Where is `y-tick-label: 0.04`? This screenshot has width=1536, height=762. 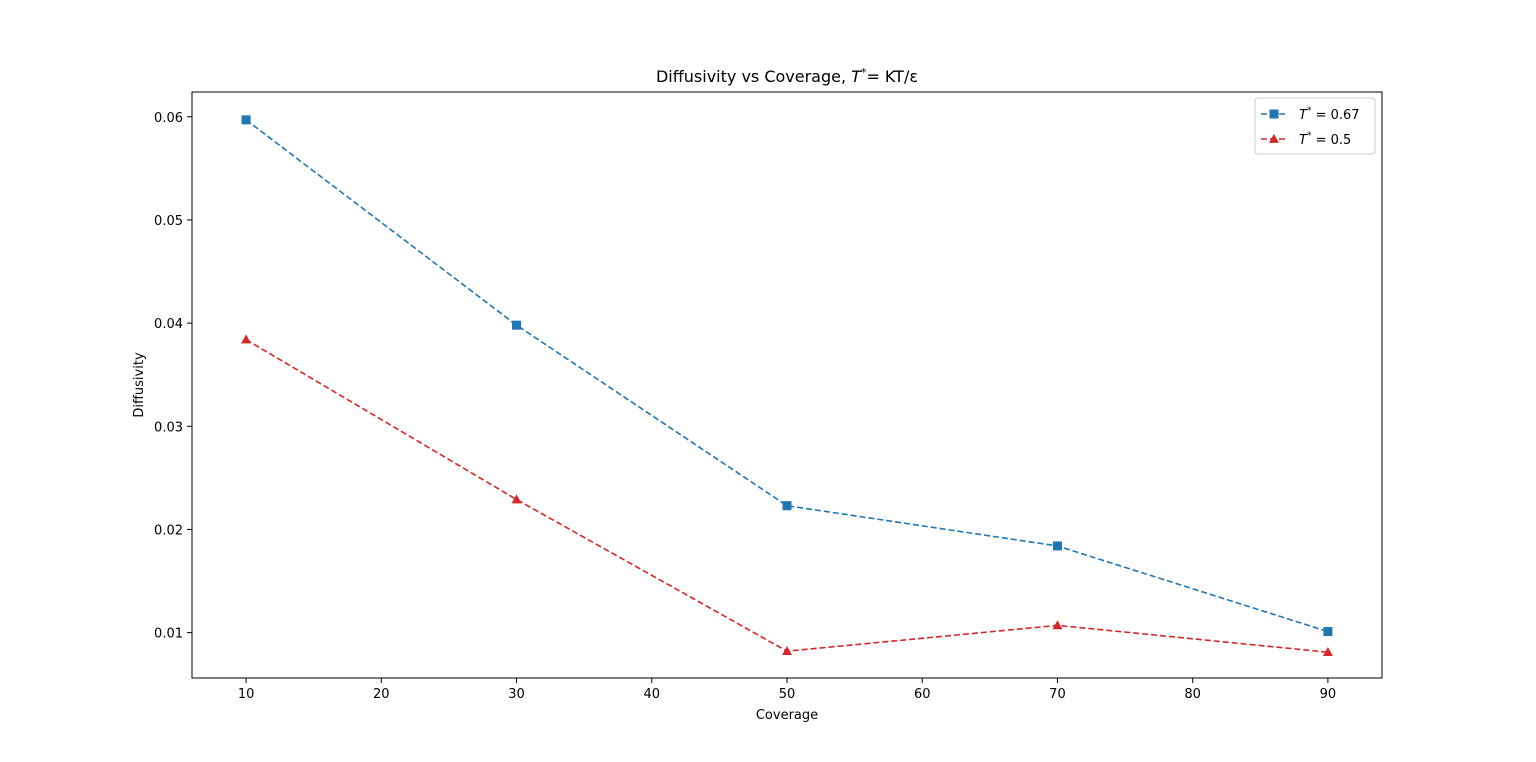
y-tick-label: 0.04 is located at coordinates (168, 324).